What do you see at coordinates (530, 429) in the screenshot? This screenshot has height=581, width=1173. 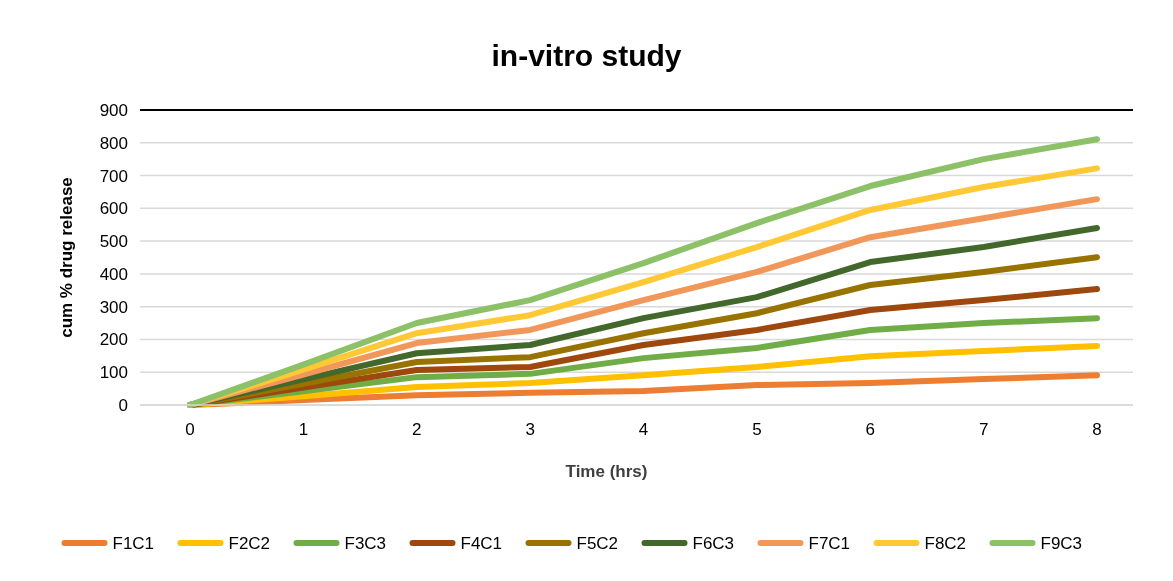 I see `x-tick-label: 3` at bounding box center [530, 429].